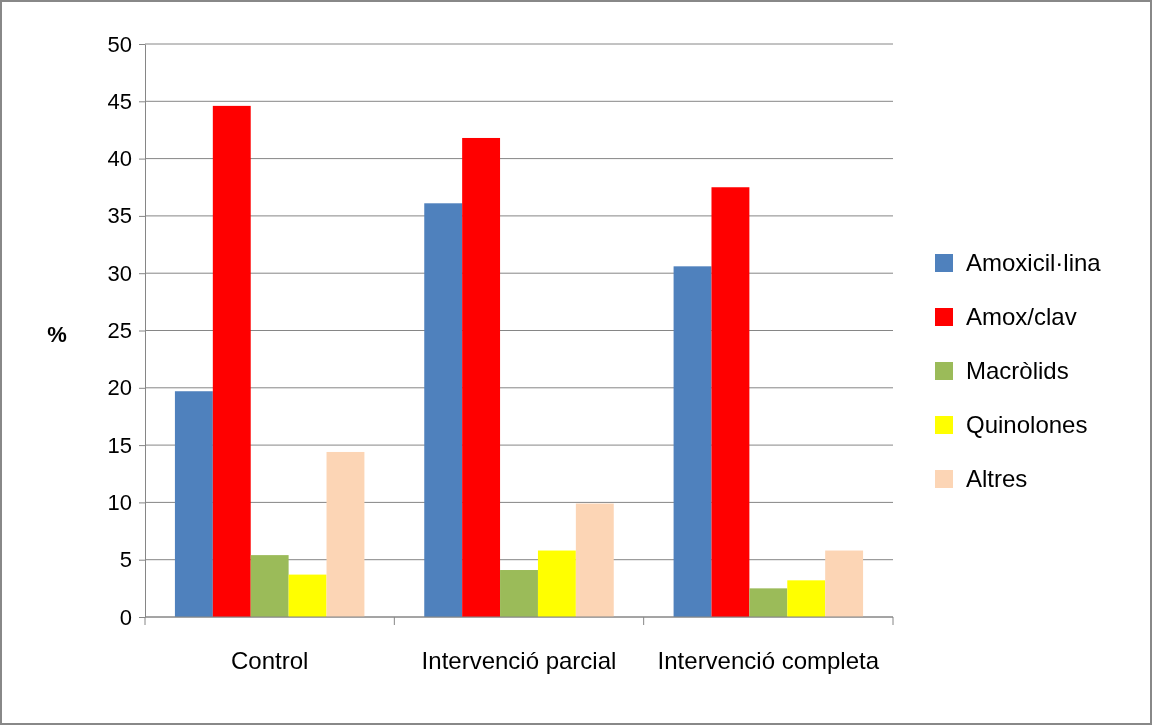 This screenshot has width=1152, height=725. What do you see at coordinates (125, 617) in the screenshot?
I see `y-tick-label: 0` at bounding box center [125, 617].